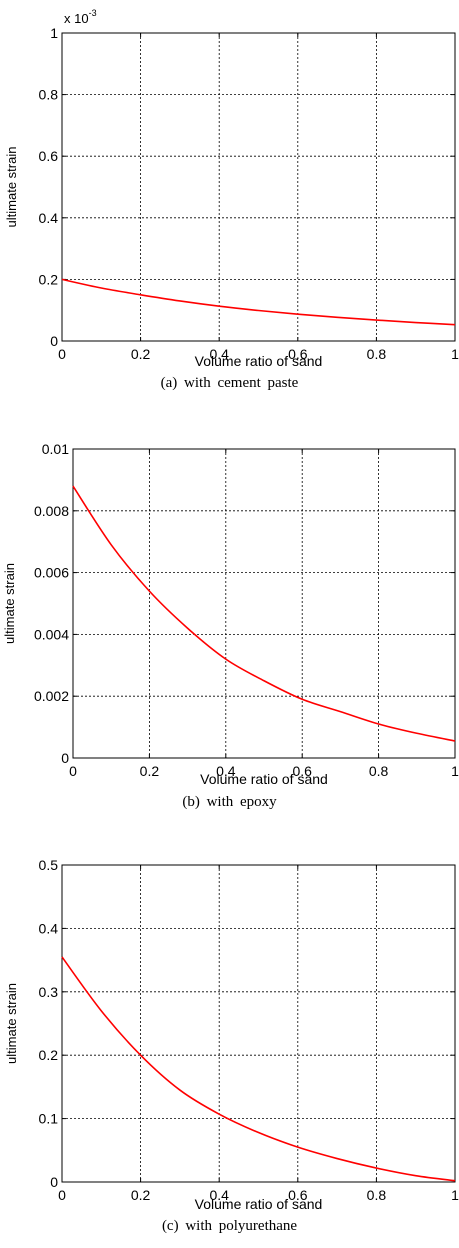 The height and width of the screenshot is (1248, 459). I want to click on y-tick-label: 0.8, so click(49, 95).